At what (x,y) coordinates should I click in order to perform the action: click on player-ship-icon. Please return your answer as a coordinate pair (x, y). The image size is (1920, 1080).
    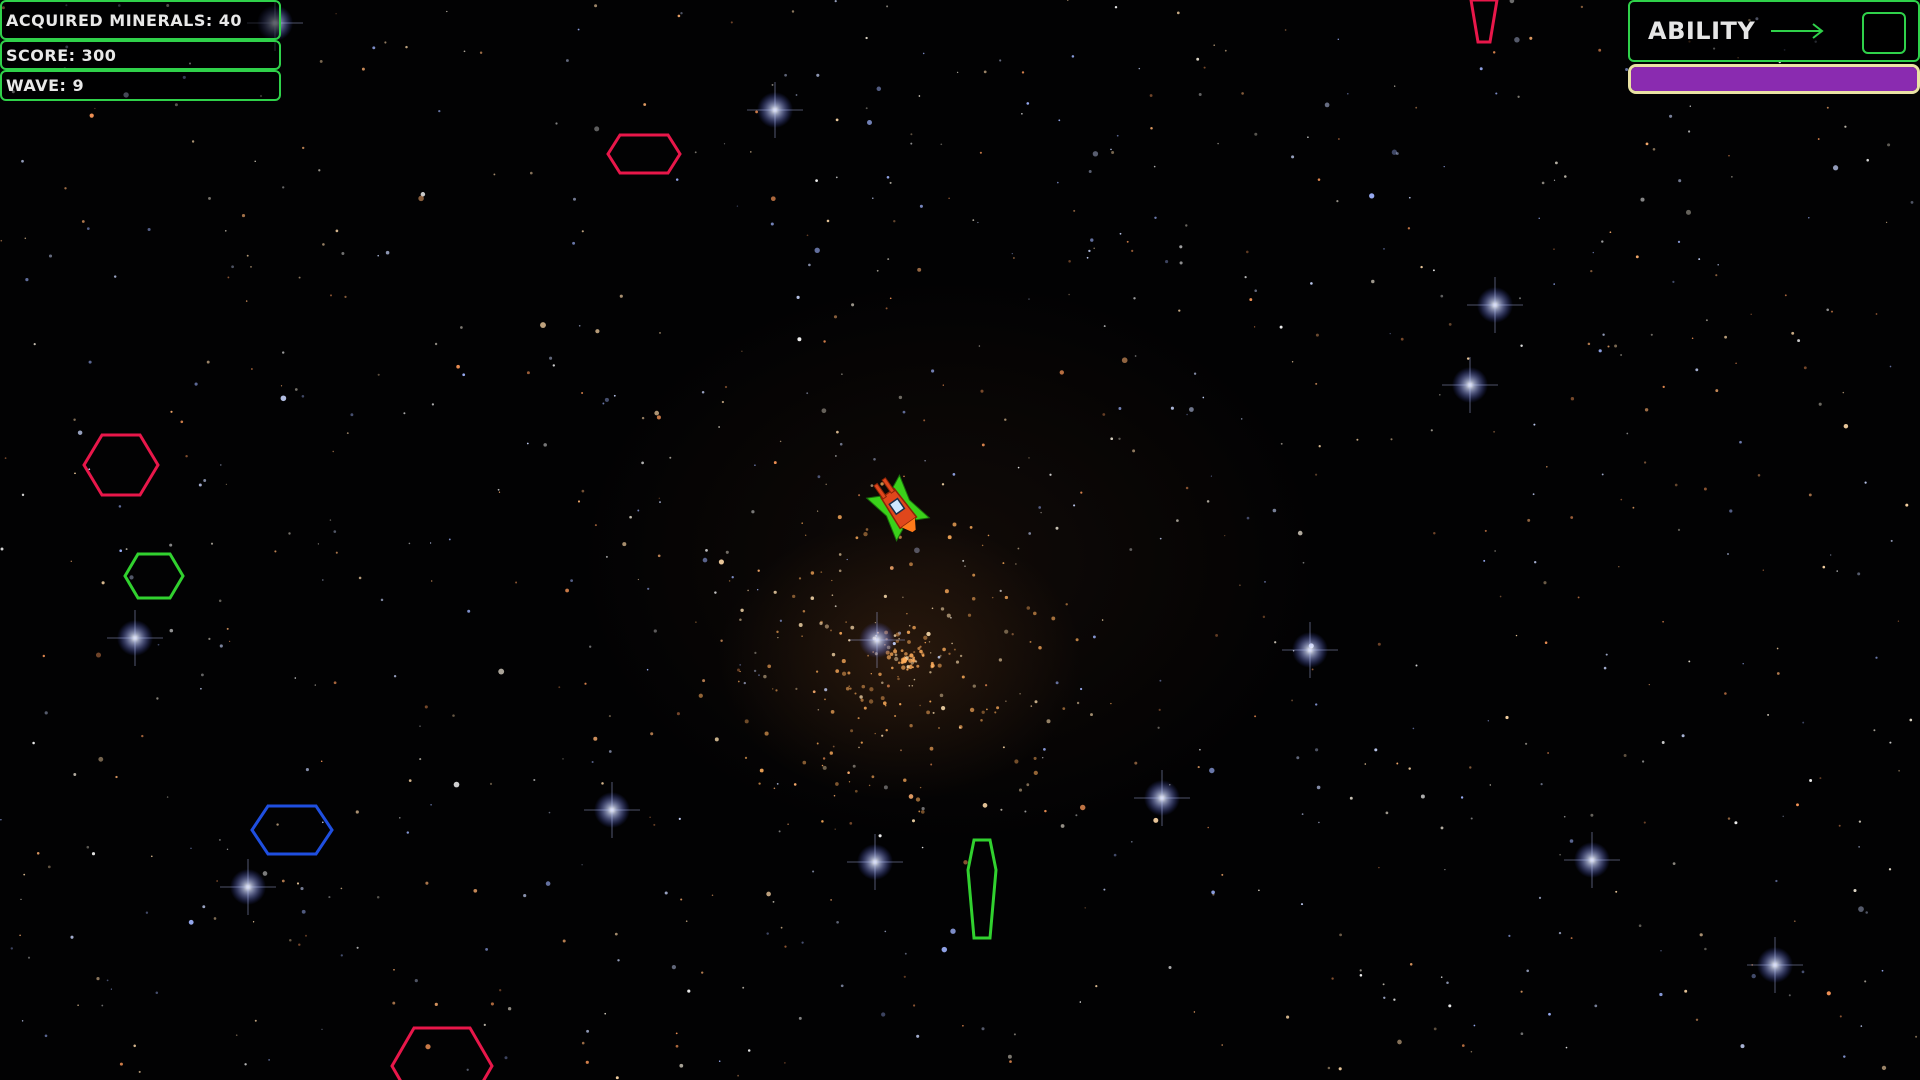
    Looking at the image, I should click on (898, 508).